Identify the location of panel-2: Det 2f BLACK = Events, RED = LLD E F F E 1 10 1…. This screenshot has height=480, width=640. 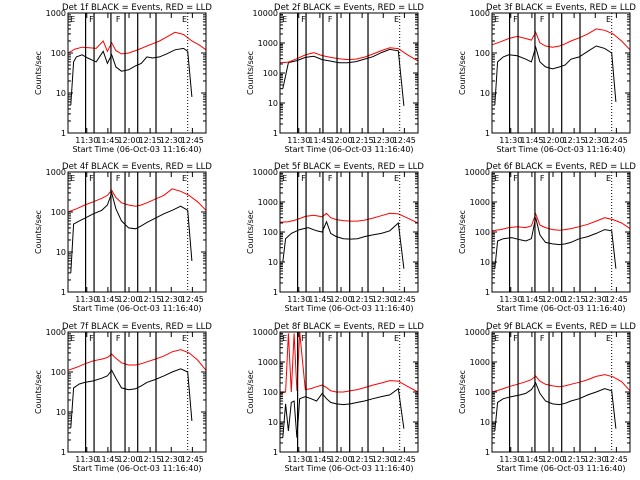
(335, 78).